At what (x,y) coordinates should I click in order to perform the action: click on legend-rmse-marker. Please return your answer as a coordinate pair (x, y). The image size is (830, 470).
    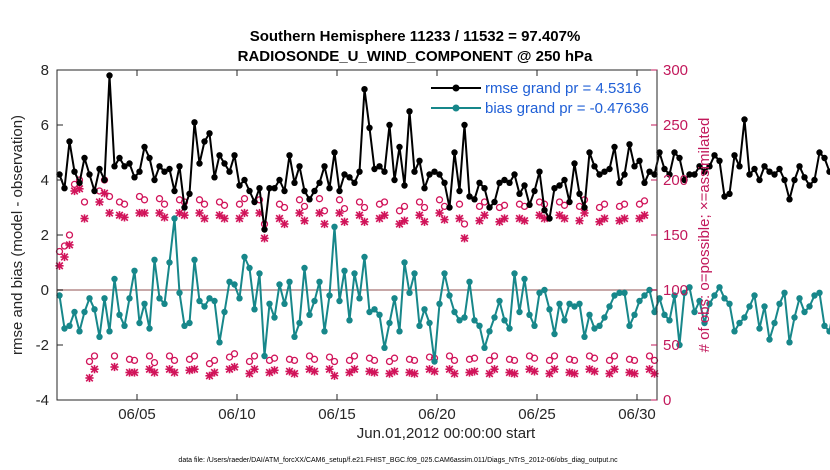
    Looking at the image, I should click on (456, 88).